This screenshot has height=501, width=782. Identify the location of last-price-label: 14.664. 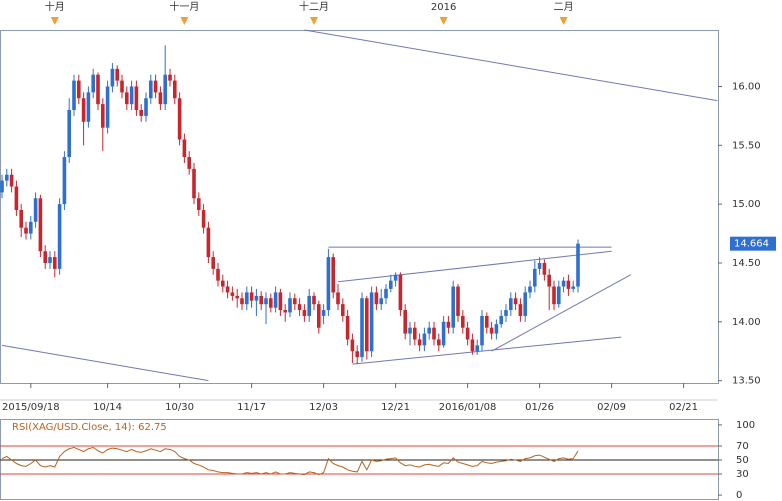
(751, 244).